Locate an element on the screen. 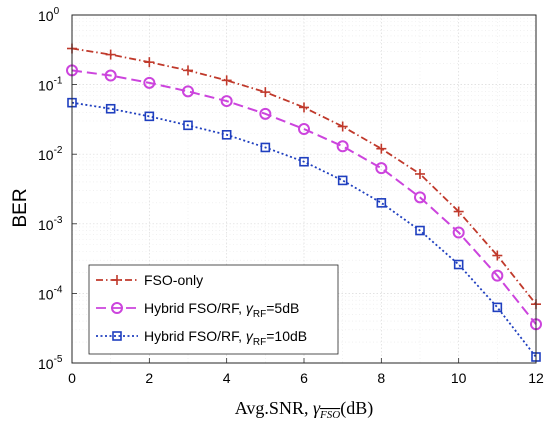  x-axis-label-subscript: FSO is located at coordinates (329, 415).